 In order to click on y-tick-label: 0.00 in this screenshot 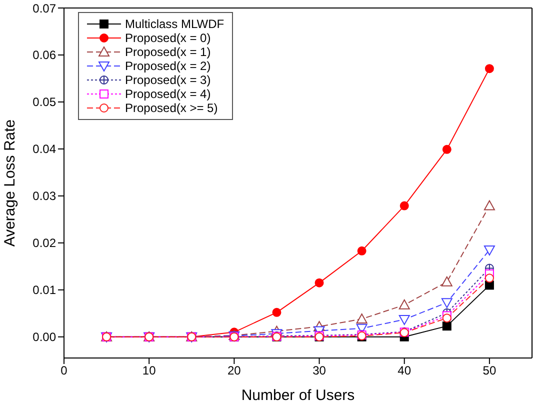, I will do `click(44, 337)`.